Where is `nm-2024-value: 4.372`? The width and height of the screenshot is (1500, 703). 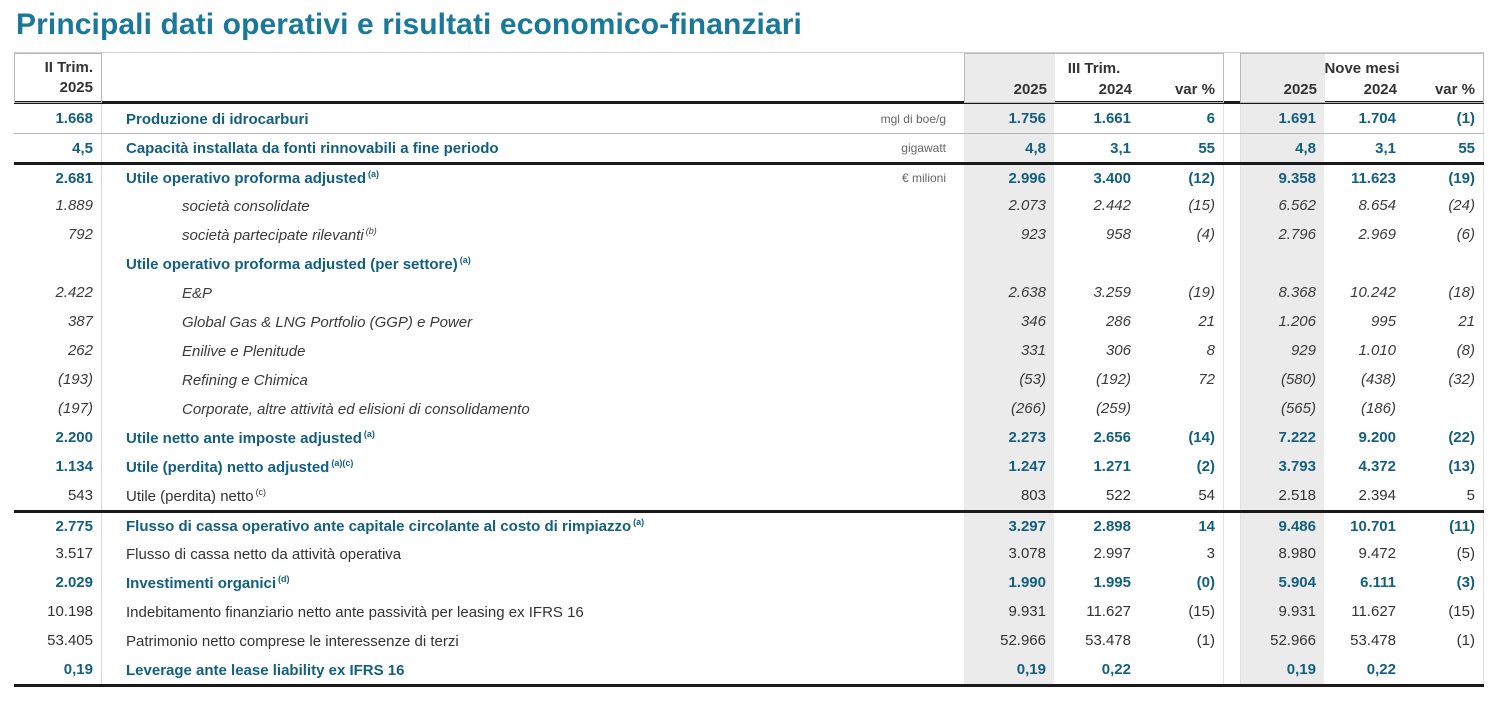 nm-2024-value: 4.372 is located at coordinates (1377, 466).